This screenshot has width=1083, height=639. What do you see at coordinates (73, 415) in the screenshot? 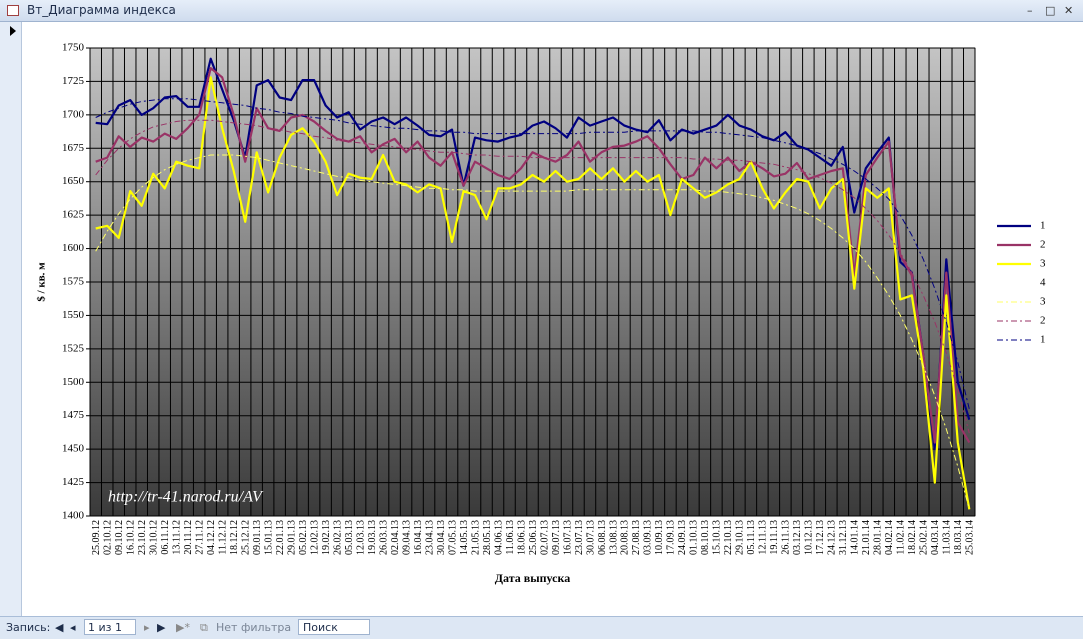
I see `y-tick-label: 1475` at bounding box center [73, 415].